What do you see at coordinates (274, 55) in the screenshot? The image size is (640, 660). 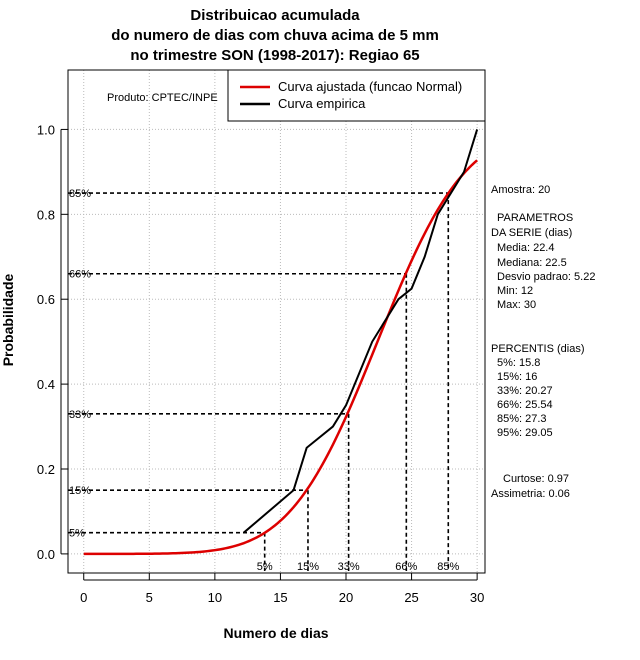 I see `chart-title-line-3: no trimestre SON (1998-2017): Regiao 65` at bounding box center [274, 55].